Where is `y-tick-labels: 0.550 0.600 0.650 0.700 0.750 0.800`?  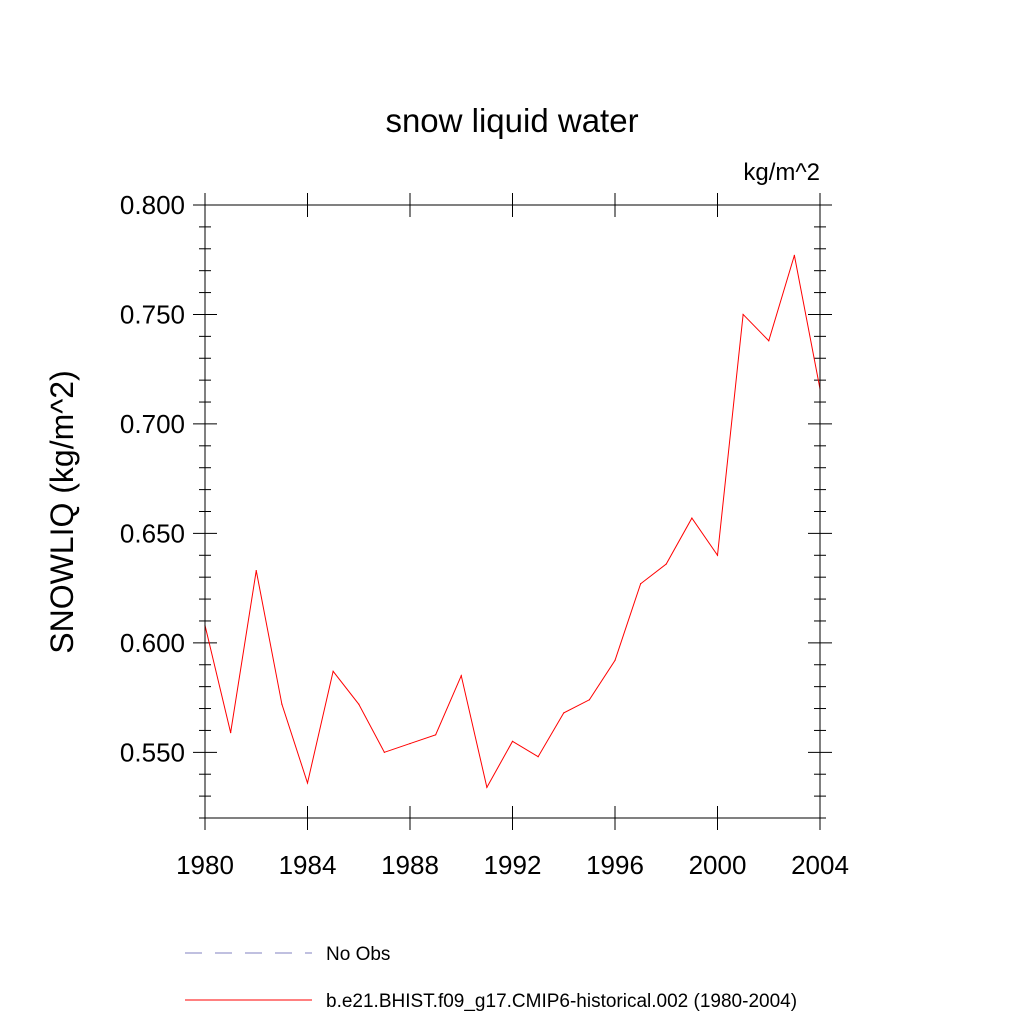
y-tick-labels: 0.550 0.600 0.650 0.700 0.750 0.800 is located at coordinates (152, 478).